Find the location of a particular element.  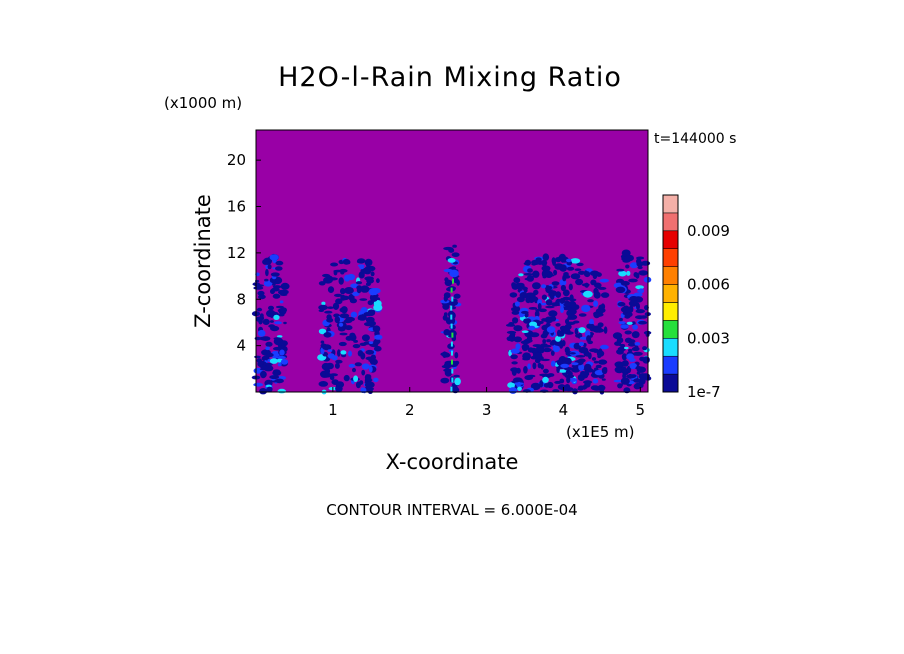

colorbar-label: 1e-7 is located at coordinates (704, 392).